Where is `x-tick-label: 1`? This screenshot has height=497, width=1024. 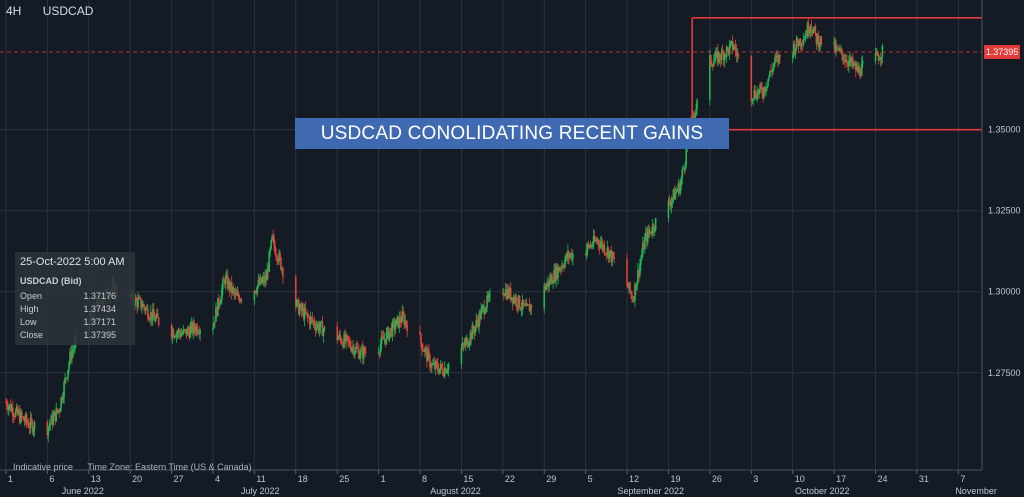
x-tick-label: 1 is located at coordinates (383, 479).